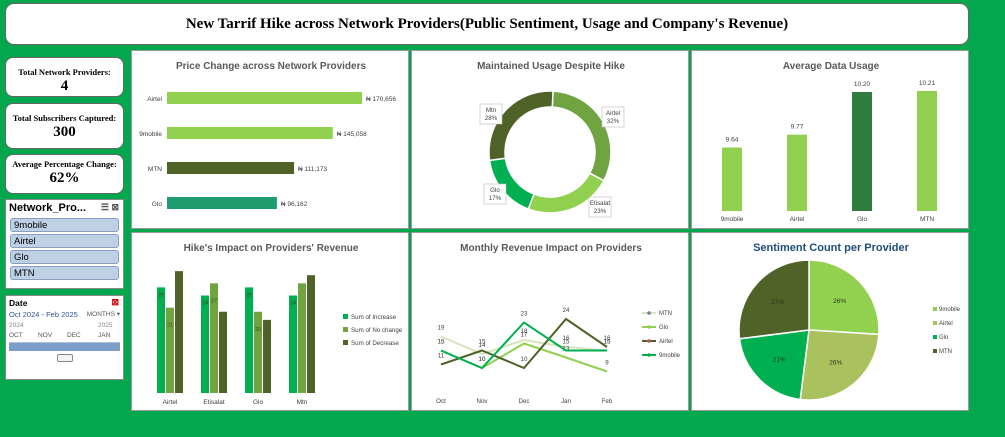  What do you see at coordinates (797, 127) in the screenshot?
I see `data-label: 9.77` at bounding box center [797, 127].